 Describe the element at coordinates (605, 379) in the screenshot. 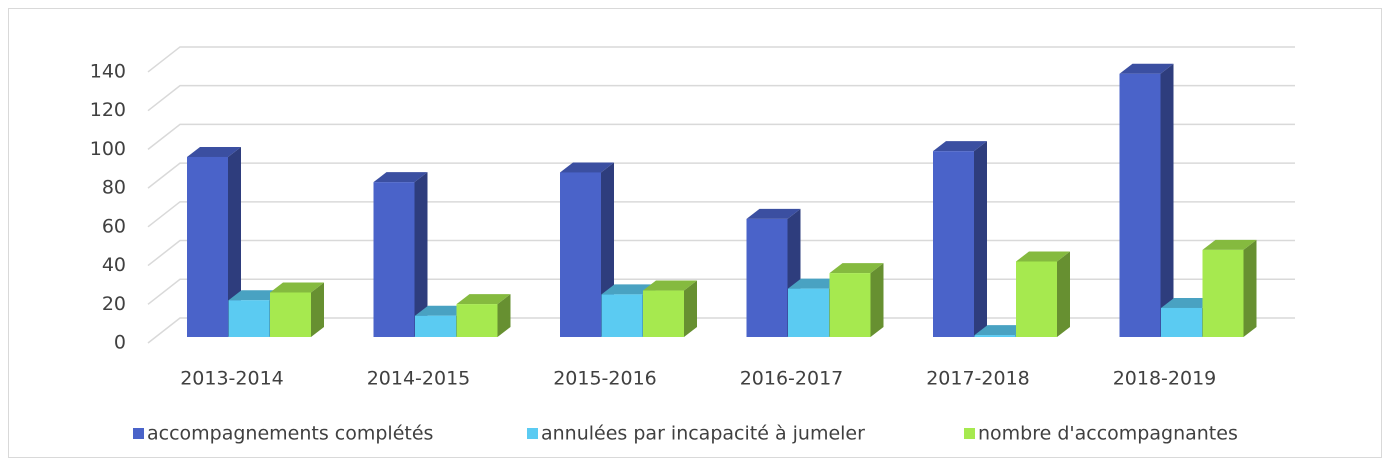

I see `x-tick-label: 2015-2016` at that location.